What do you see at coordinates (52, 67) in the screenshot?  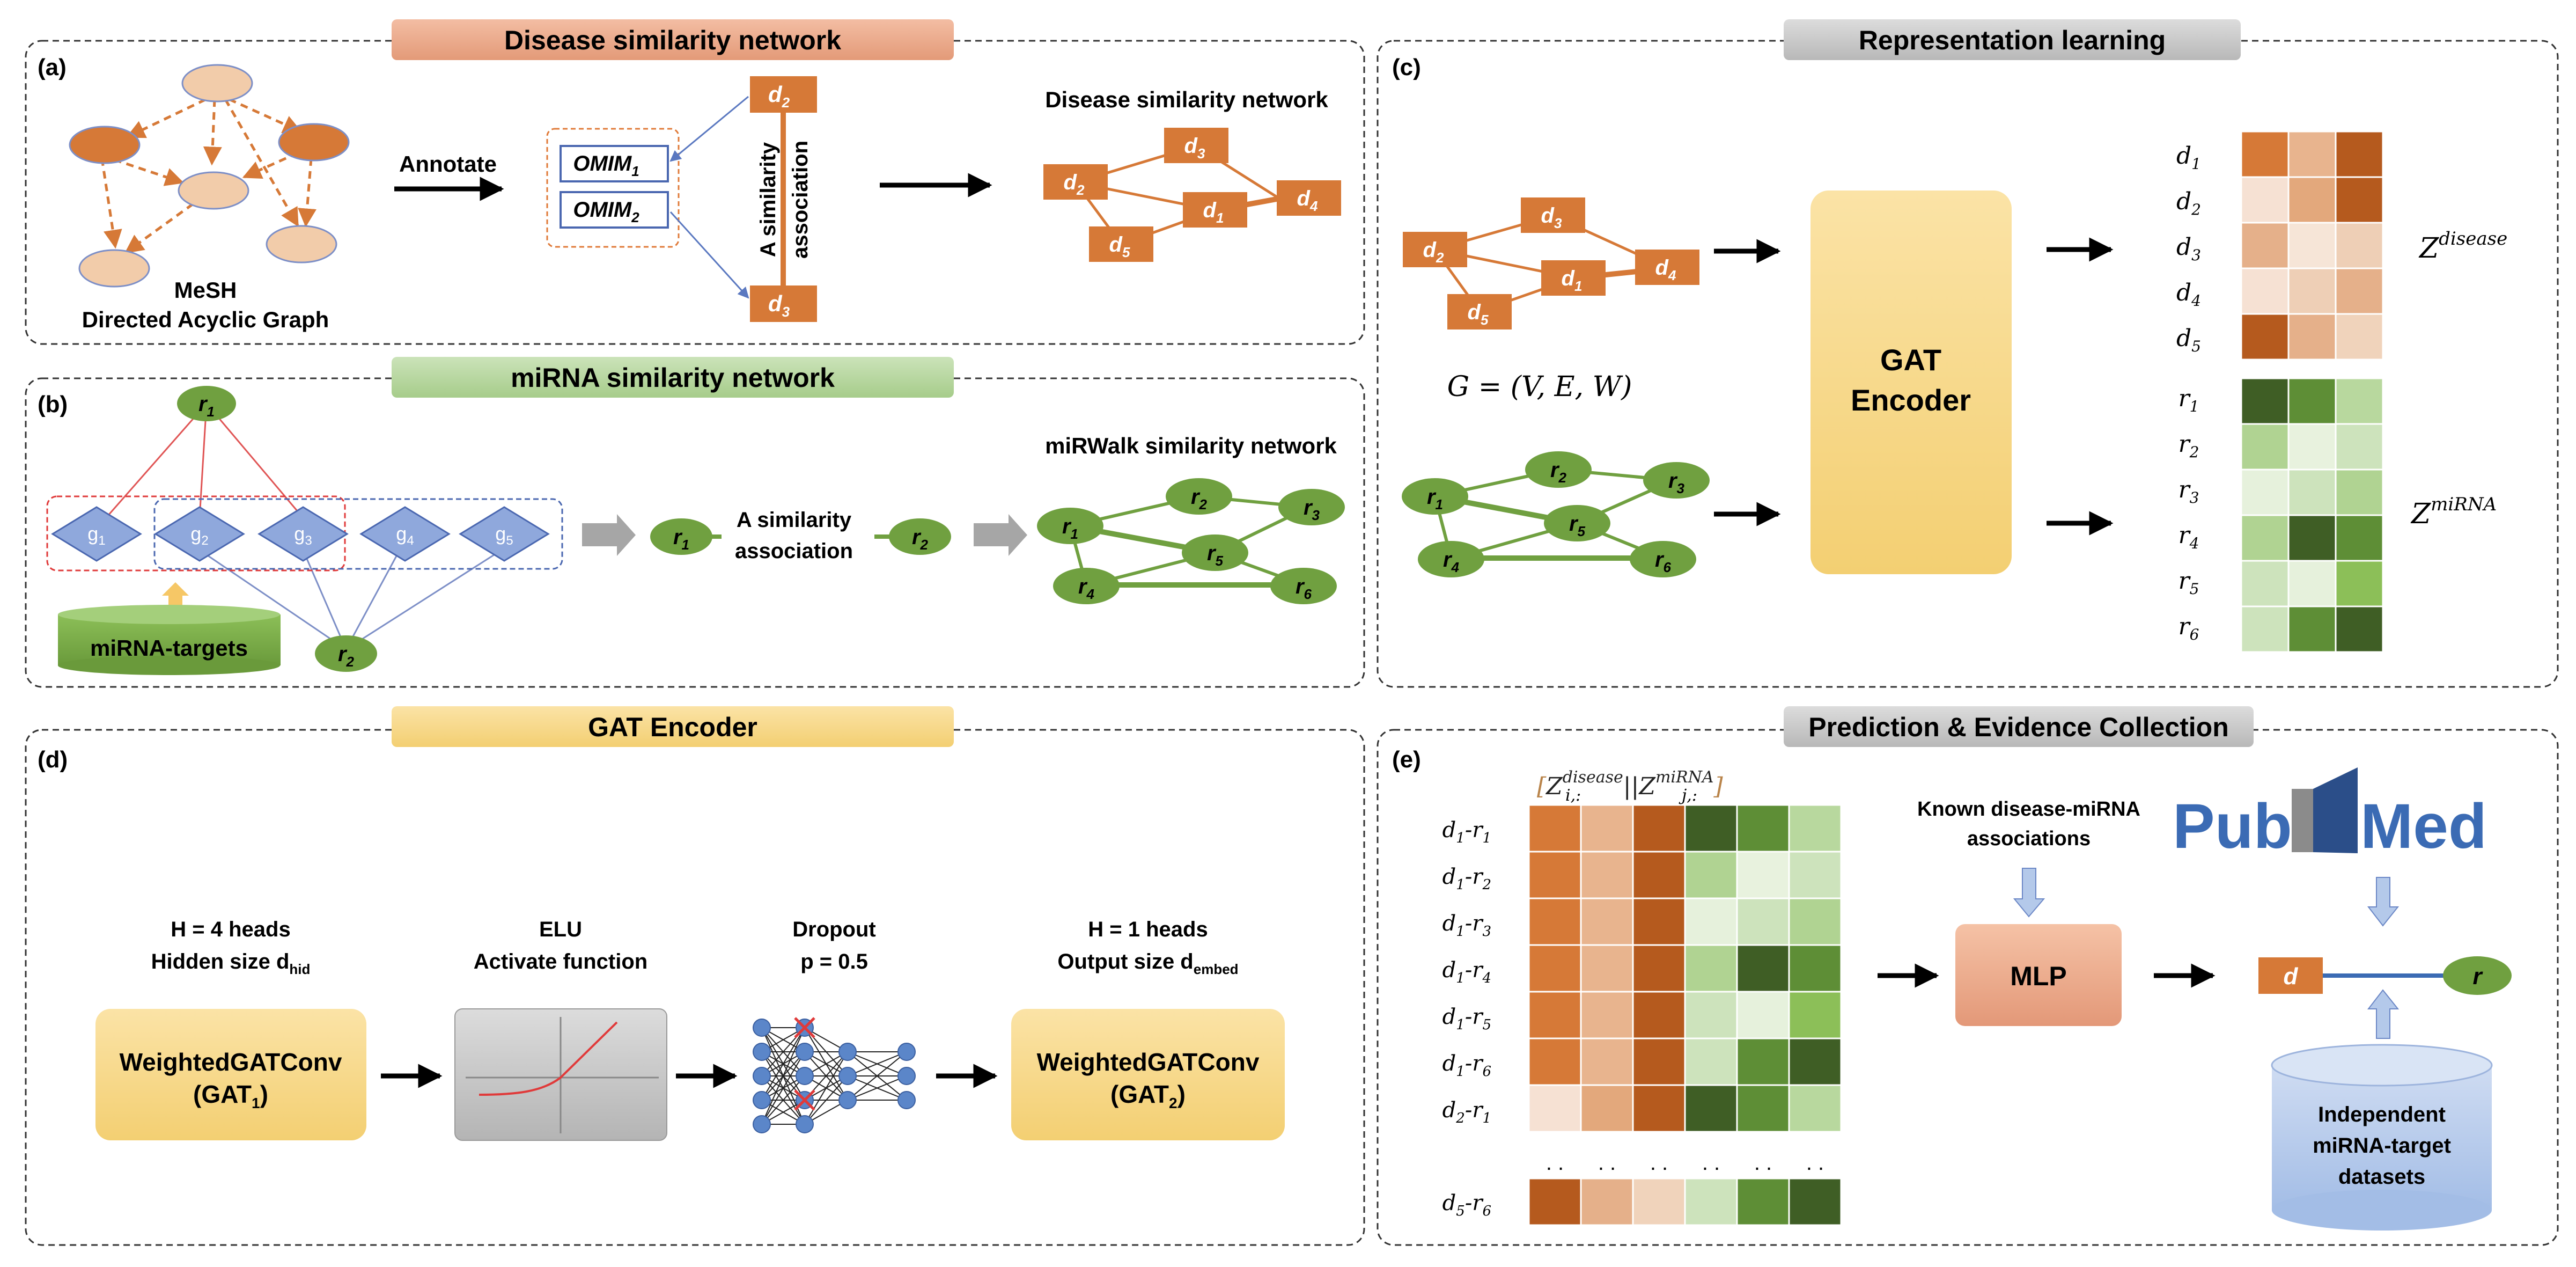 I see `panel-a-tag: (a)` at bounding box center [52, 67].